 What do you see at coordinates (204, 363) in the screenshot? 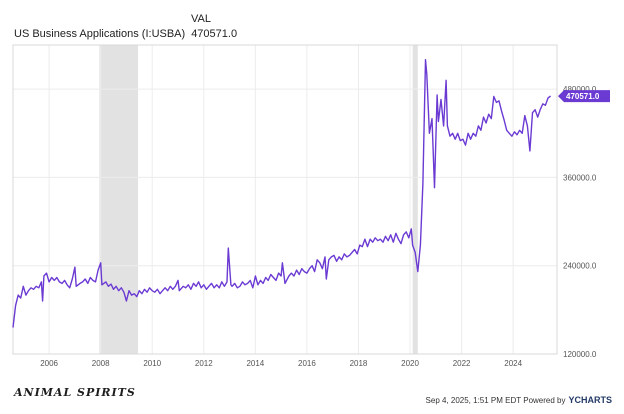
I see `x-tick-label: 2012` at bounding box center [204, 363].